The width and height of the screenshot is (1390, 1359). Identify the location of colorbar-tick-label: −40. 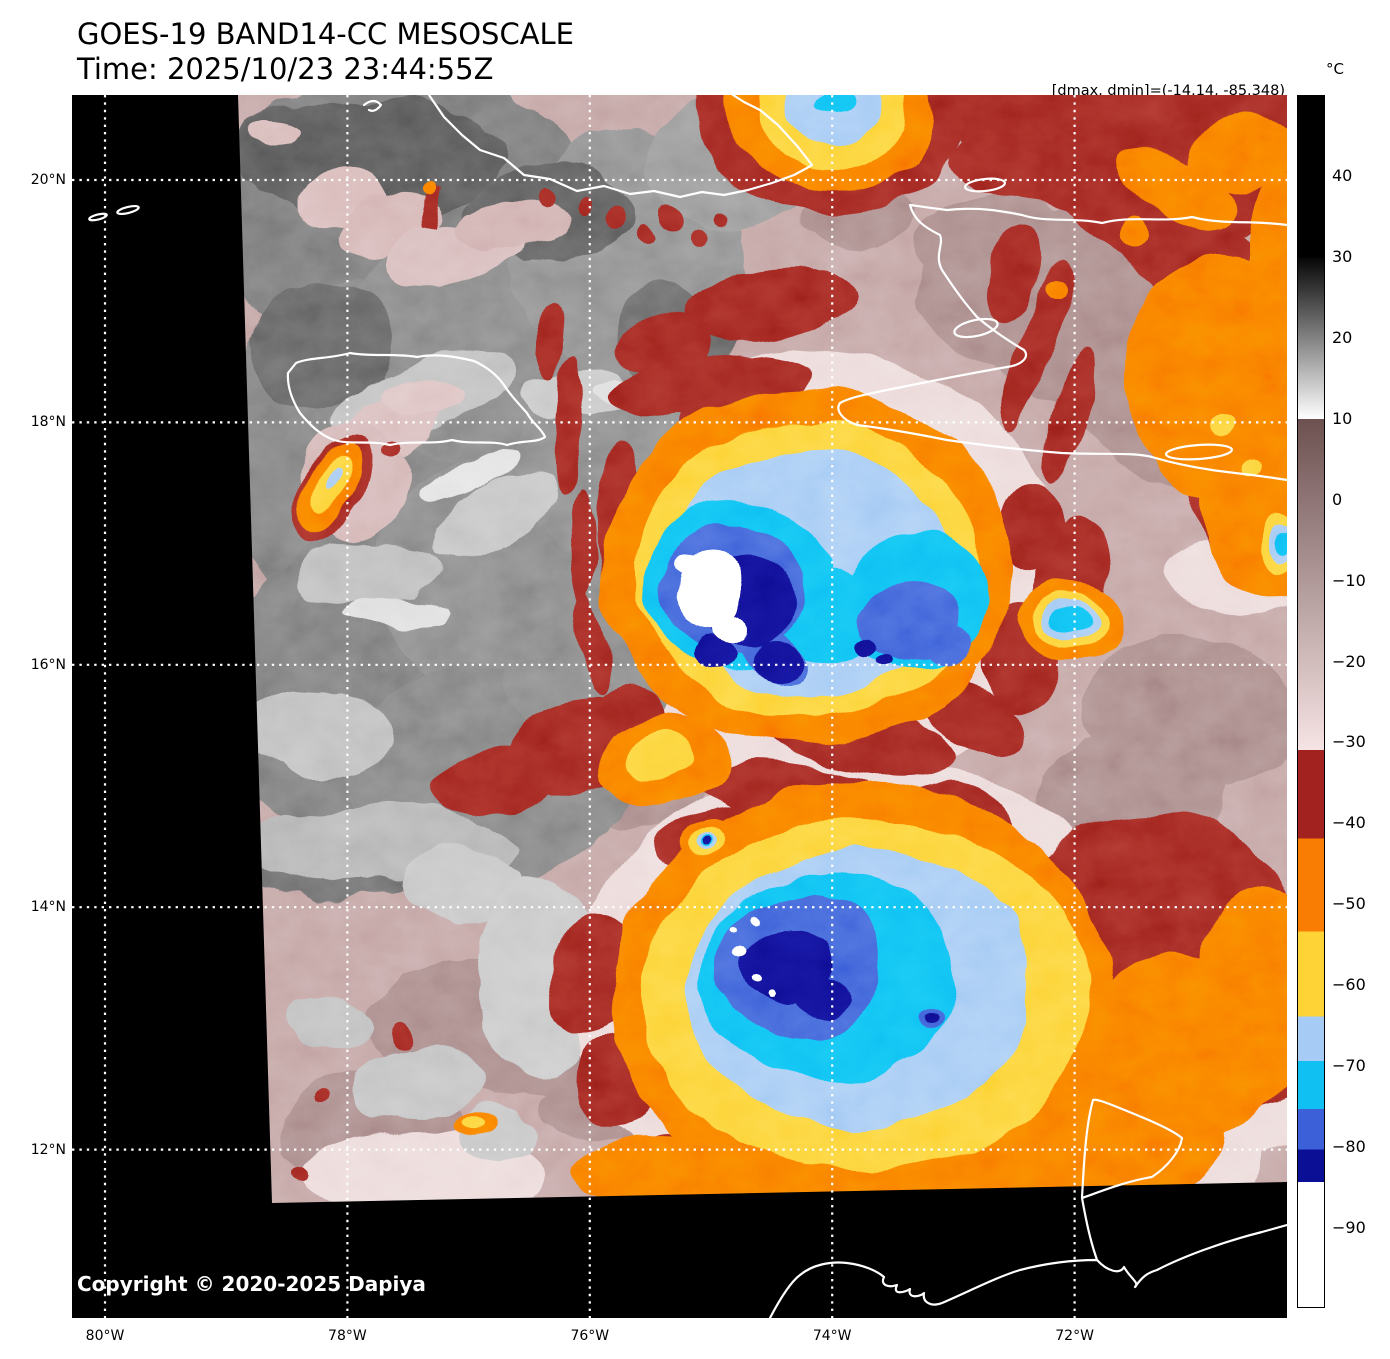
(1349, 823).